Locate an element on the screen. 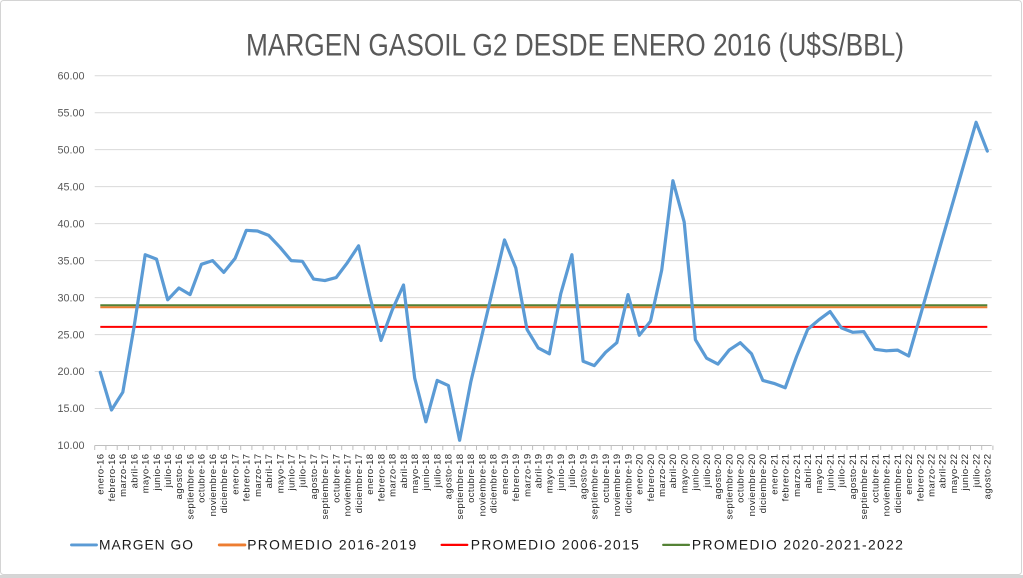 The image size is (1023, 578). svg-text: octubre-19 is located at coordinates (606, 478).